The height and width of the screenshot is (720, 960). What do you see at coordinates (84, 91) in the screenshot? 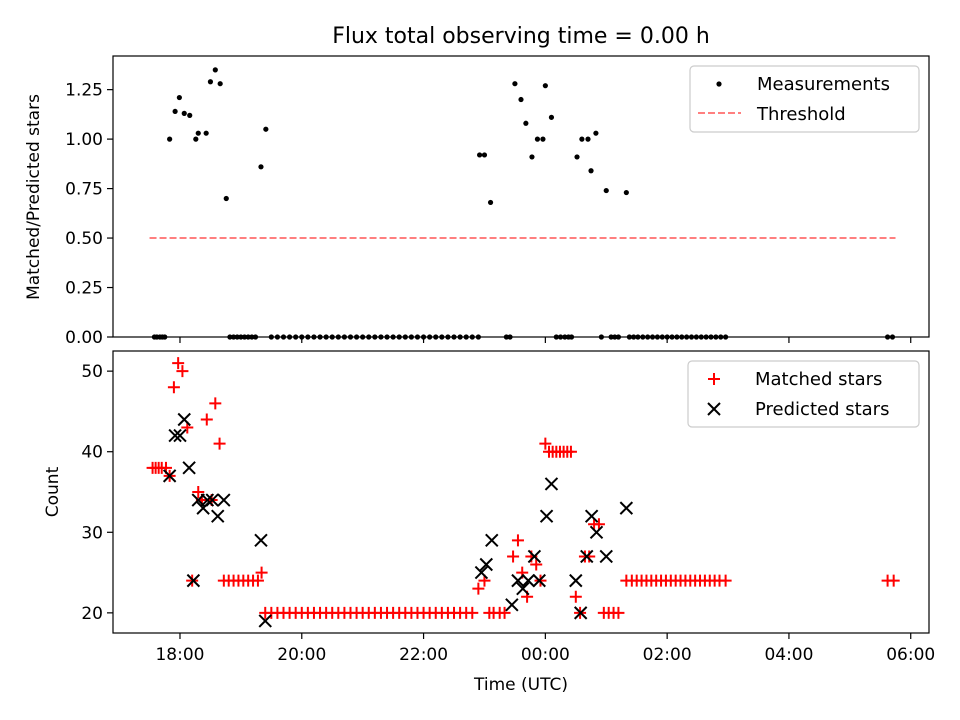
I see `top-y-tick-label: 1.25` at bounding box center [84, 91].